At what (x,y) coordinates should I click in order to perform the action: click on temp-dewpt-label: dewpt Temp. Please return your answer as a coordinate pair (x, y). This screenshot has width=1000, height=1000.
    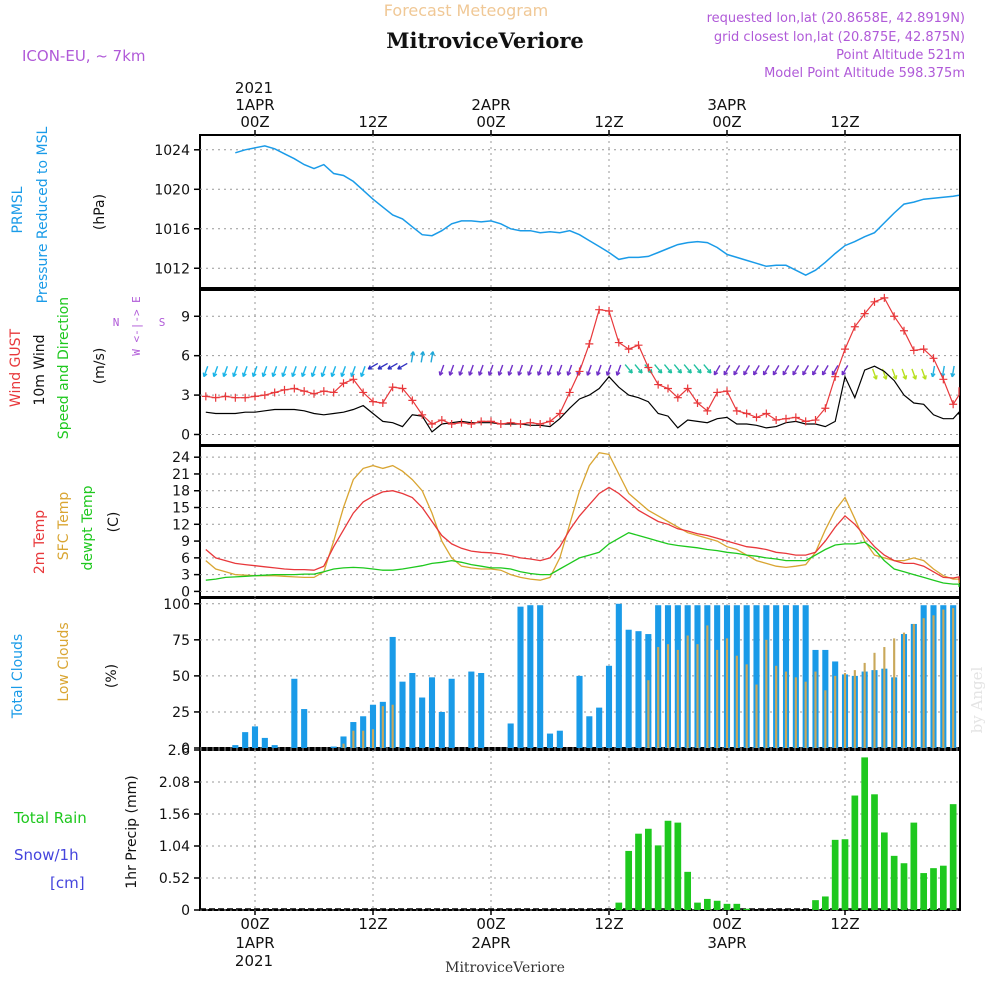
    Looking at the image, I should click on (88, 527).